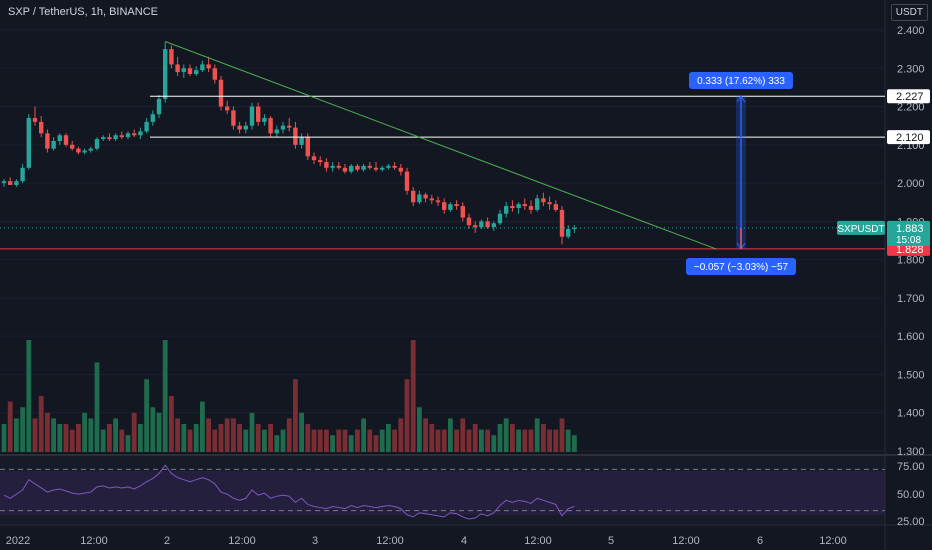  What do you see at coordinates (909, 12) in the screenshot?
I see `currency-selector: USDT` at bounding box center [909, 12].